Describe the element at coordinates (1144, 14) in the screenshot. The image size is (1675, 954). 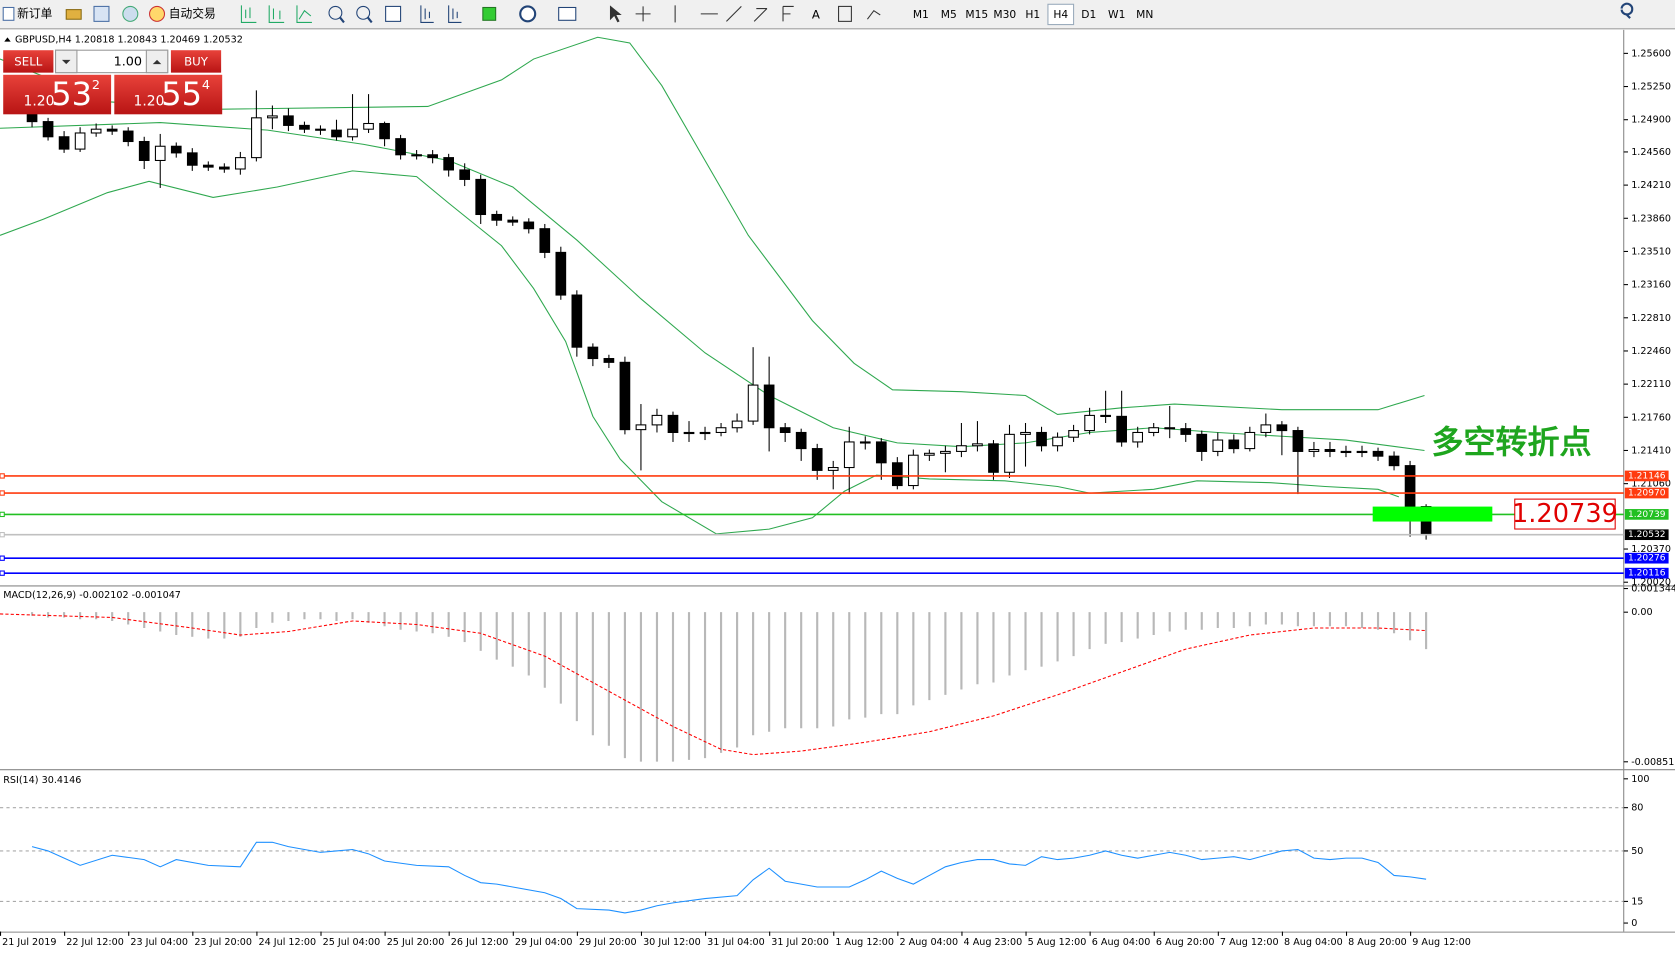
I see `timeframe-button: MN` at that location.